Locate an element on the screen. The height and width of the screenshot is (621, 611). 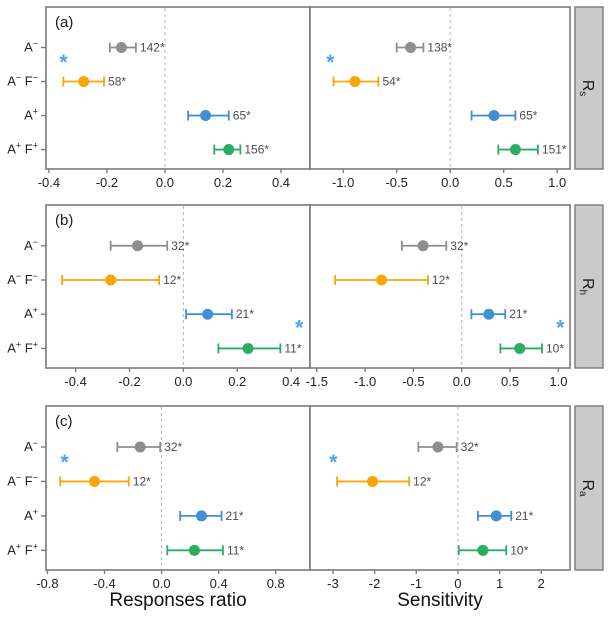
x-tick-label: -2 is located at coordinates (375, 583).